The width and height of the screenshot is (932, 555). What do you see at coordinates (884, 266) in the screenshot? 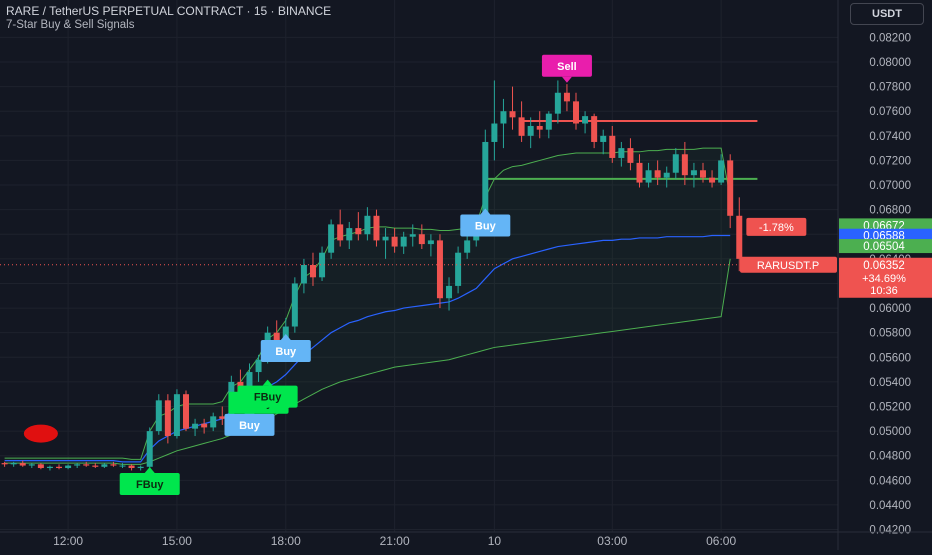
I see `current-price-text: 0.06352` at bounding box center [884, 266].